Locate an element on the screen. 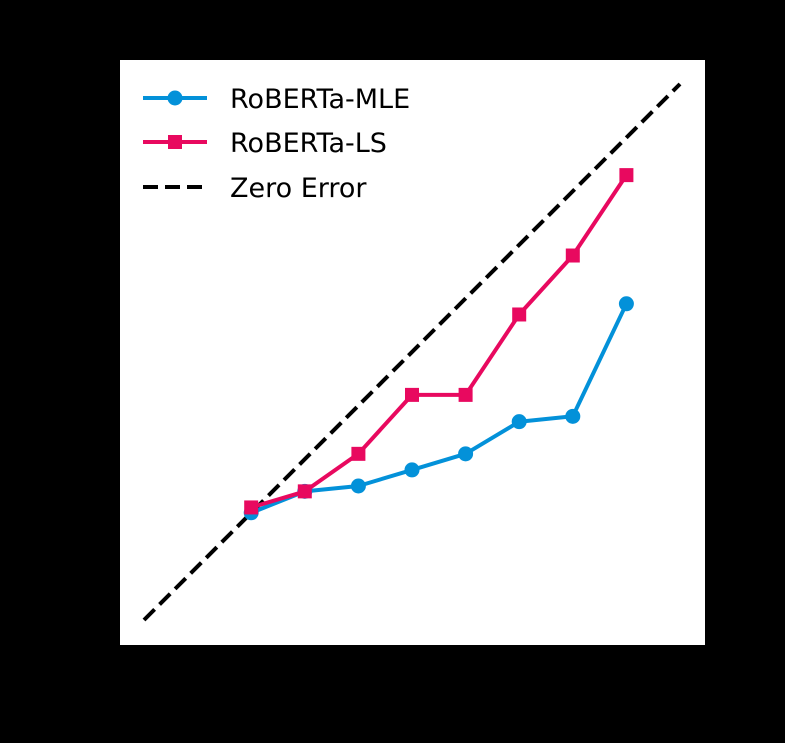 The width and height of the screenshot is (785, 743). legend-item-roberta-ls: RoBERTa-LS is located at coordinates (265, 143).